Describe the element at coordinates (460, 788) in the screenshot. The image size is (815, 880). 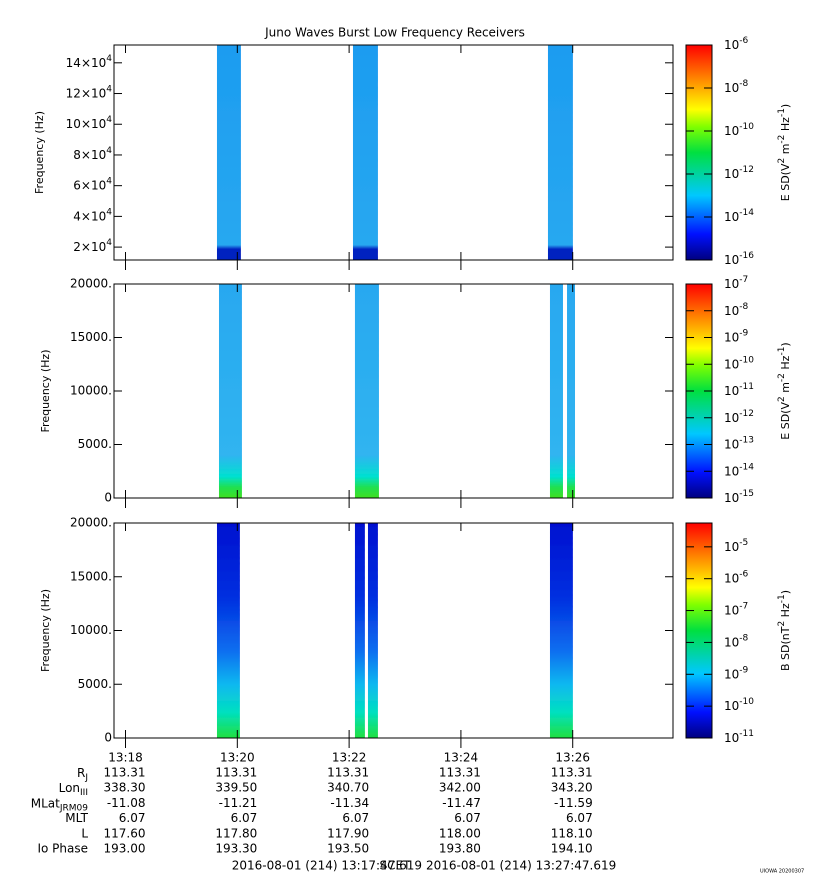
I see `ephemeris-value: 342.00` at that location.